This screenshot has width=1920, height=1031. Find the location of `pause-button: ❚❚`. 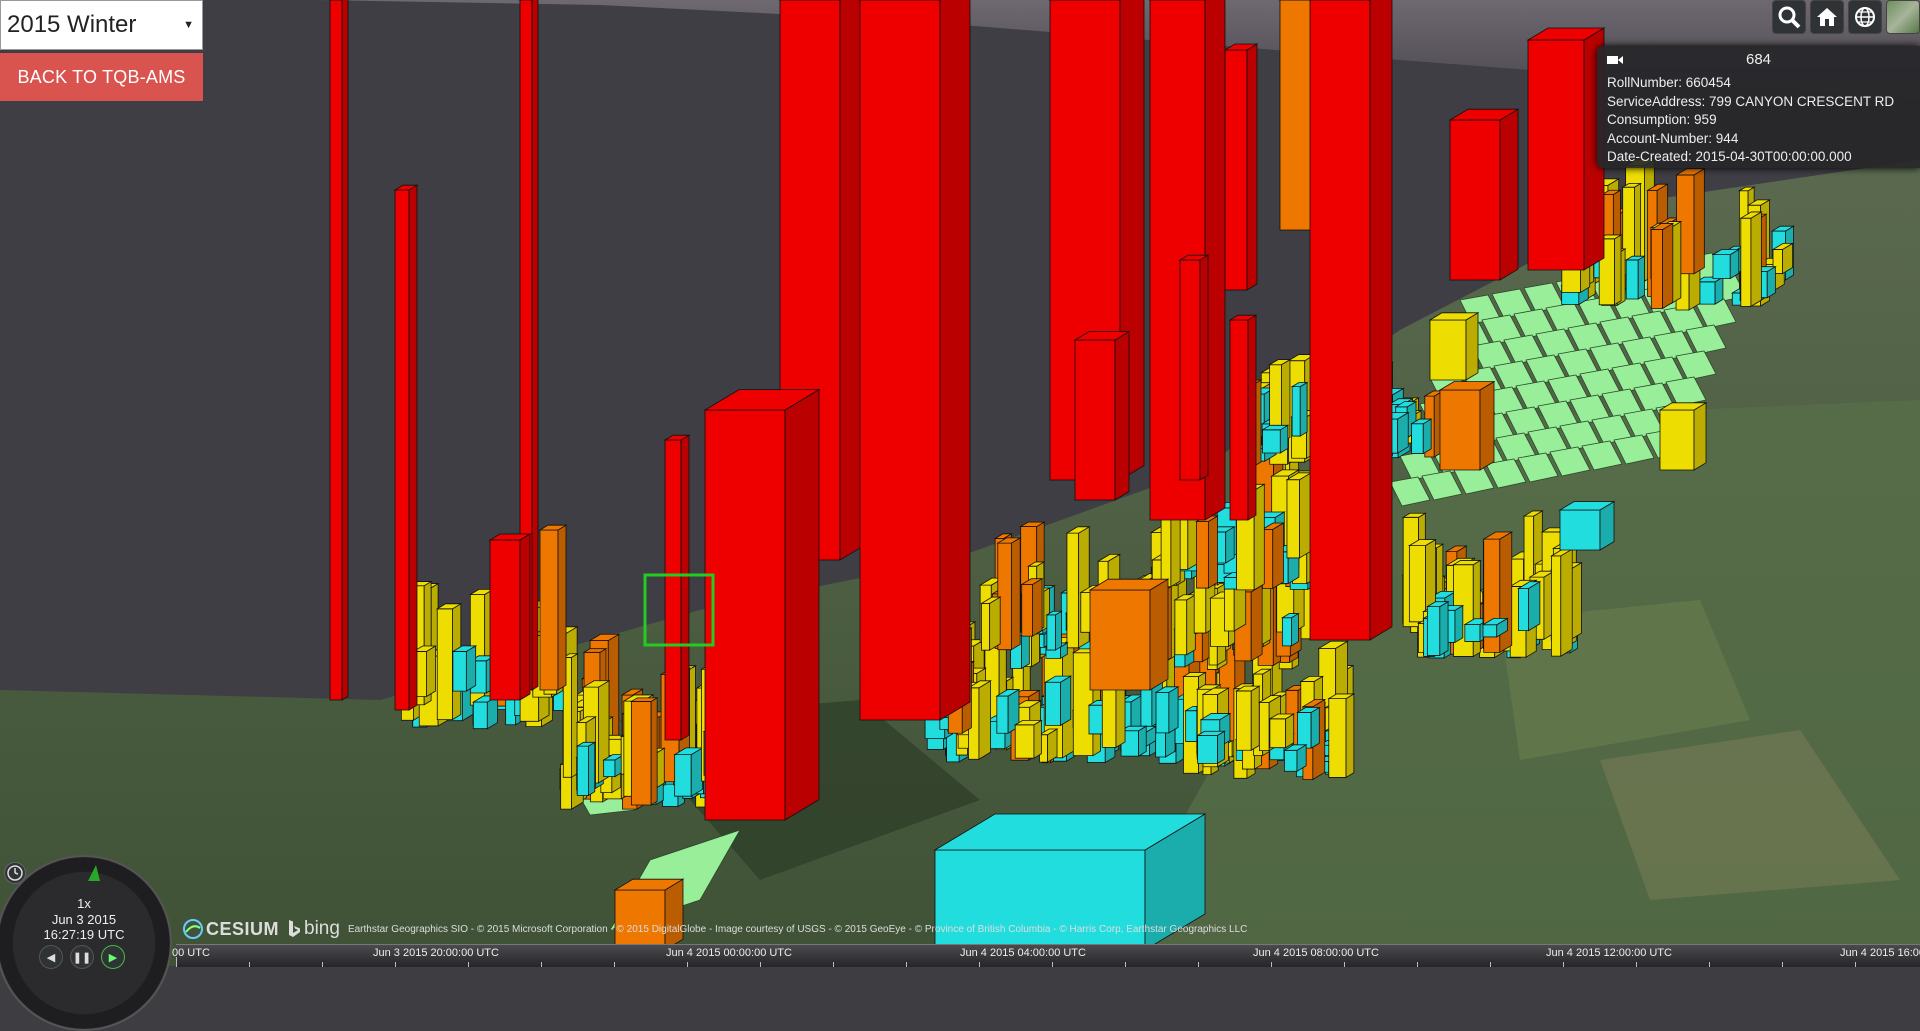

pause-button: ❚❚ is located at coordinates (82, 957).